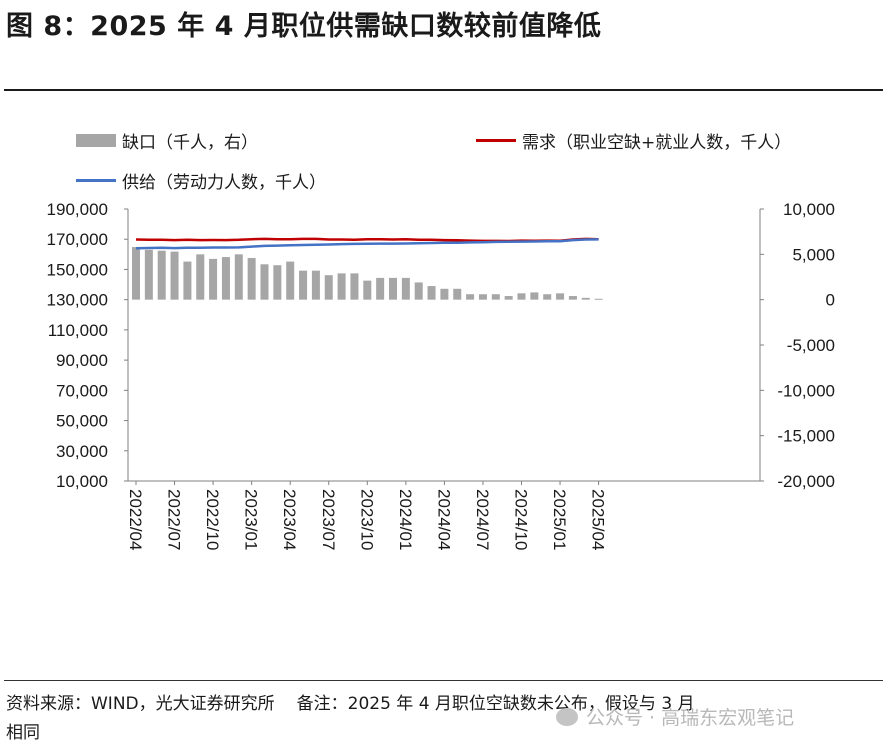  I want to click on footnote-divider, so click(443, 680).